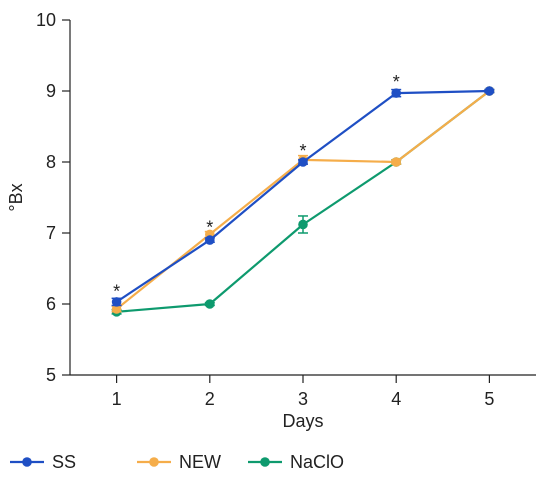 Image resolution: width=550 pixels, height=478 pixels. What do you see at coordinates (317, 462) in the screenshot?
I see `legend-label: NaClO` at bounding box center [317, 462].